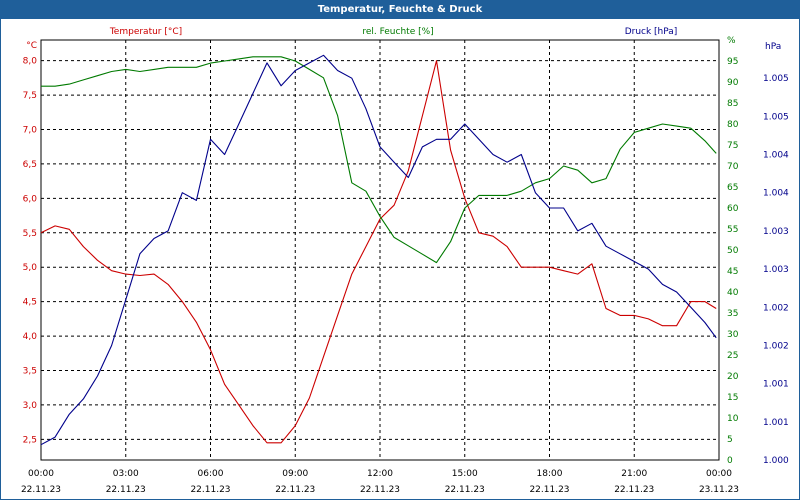 The height and width of the screenshot is (500, 800). What do you see at coordinates (30, 440) in the screenshot?
I see `temperature-tick-label: 2,5` at bounding box center [30, 440].